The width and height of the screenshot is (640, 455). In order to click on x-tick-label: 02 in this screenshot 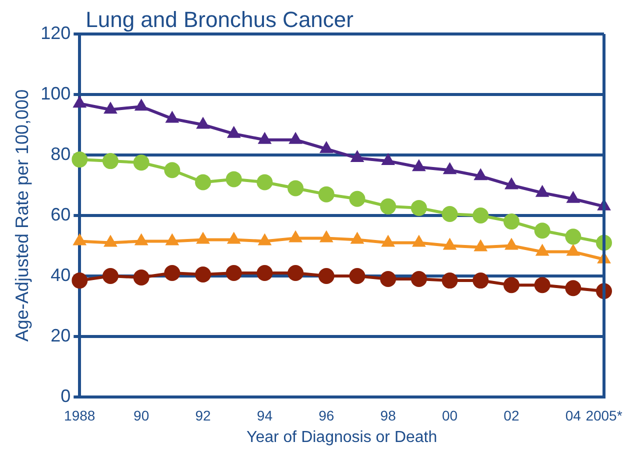, I will do `click(512, 415)`.